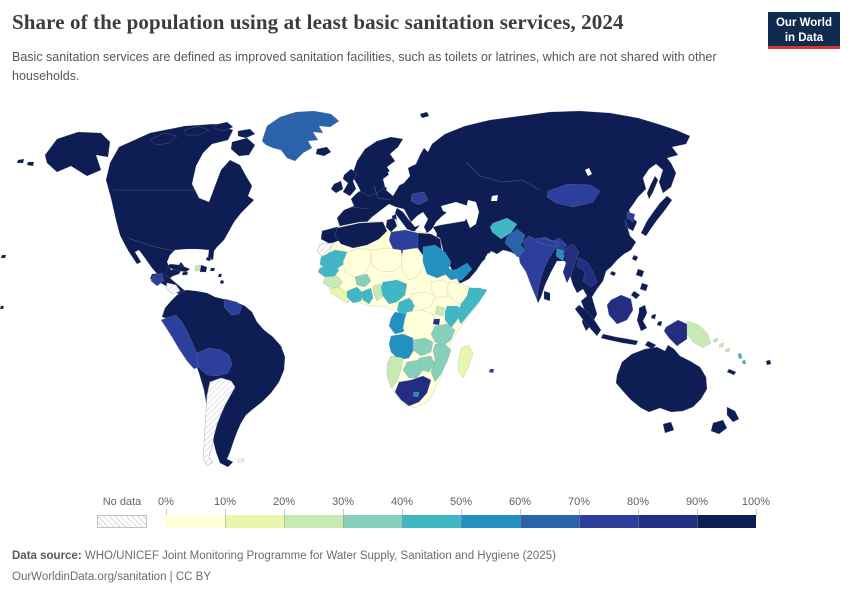 This screenshot has width=850, height=600. I want to click on arctic-island-4-region, so click(246, 133).